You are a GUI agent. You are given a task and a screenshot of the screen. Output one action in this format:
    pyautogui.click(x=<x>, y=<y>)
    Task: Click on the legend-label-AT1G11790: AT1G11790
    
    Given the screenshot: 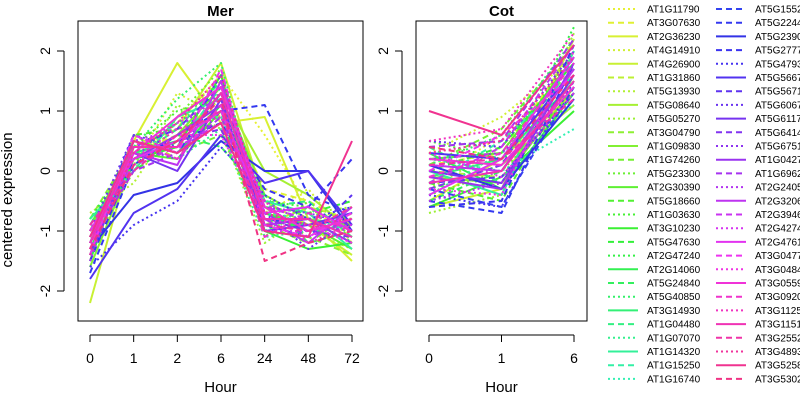 What is the action you would take?
    pyautogui.click(x=673, y=10)
    